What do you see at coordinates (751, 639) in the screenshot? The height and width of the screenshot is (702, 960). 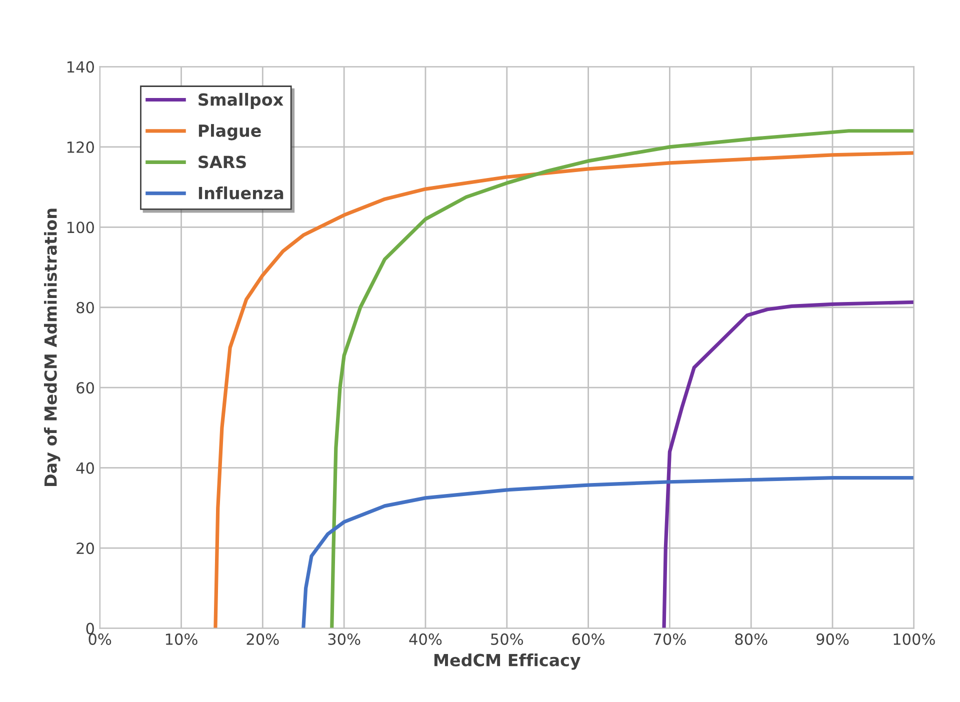 I see `x-tick-label: 80%` at bounding box center [751, 639].